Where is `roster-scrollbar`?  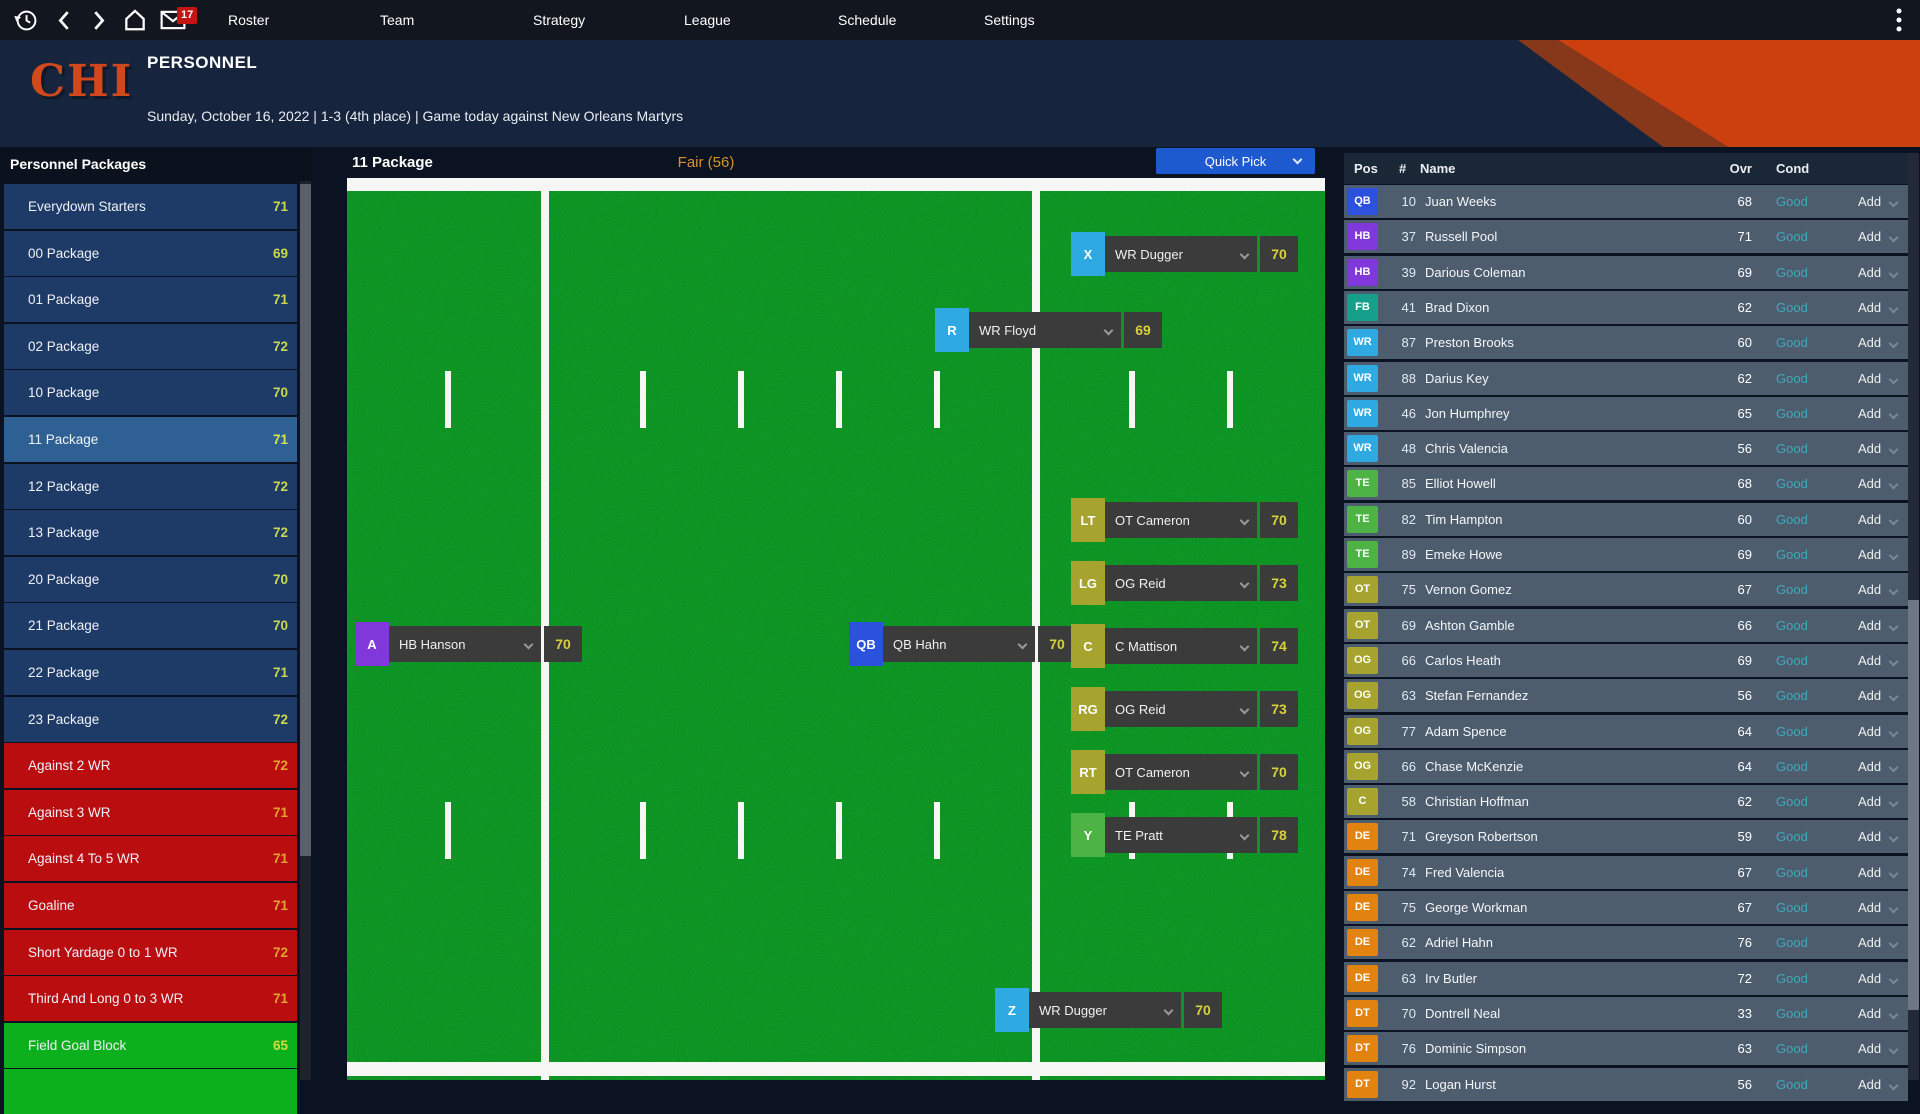
roster-scrollbar is located at coordinates (1913, 616).